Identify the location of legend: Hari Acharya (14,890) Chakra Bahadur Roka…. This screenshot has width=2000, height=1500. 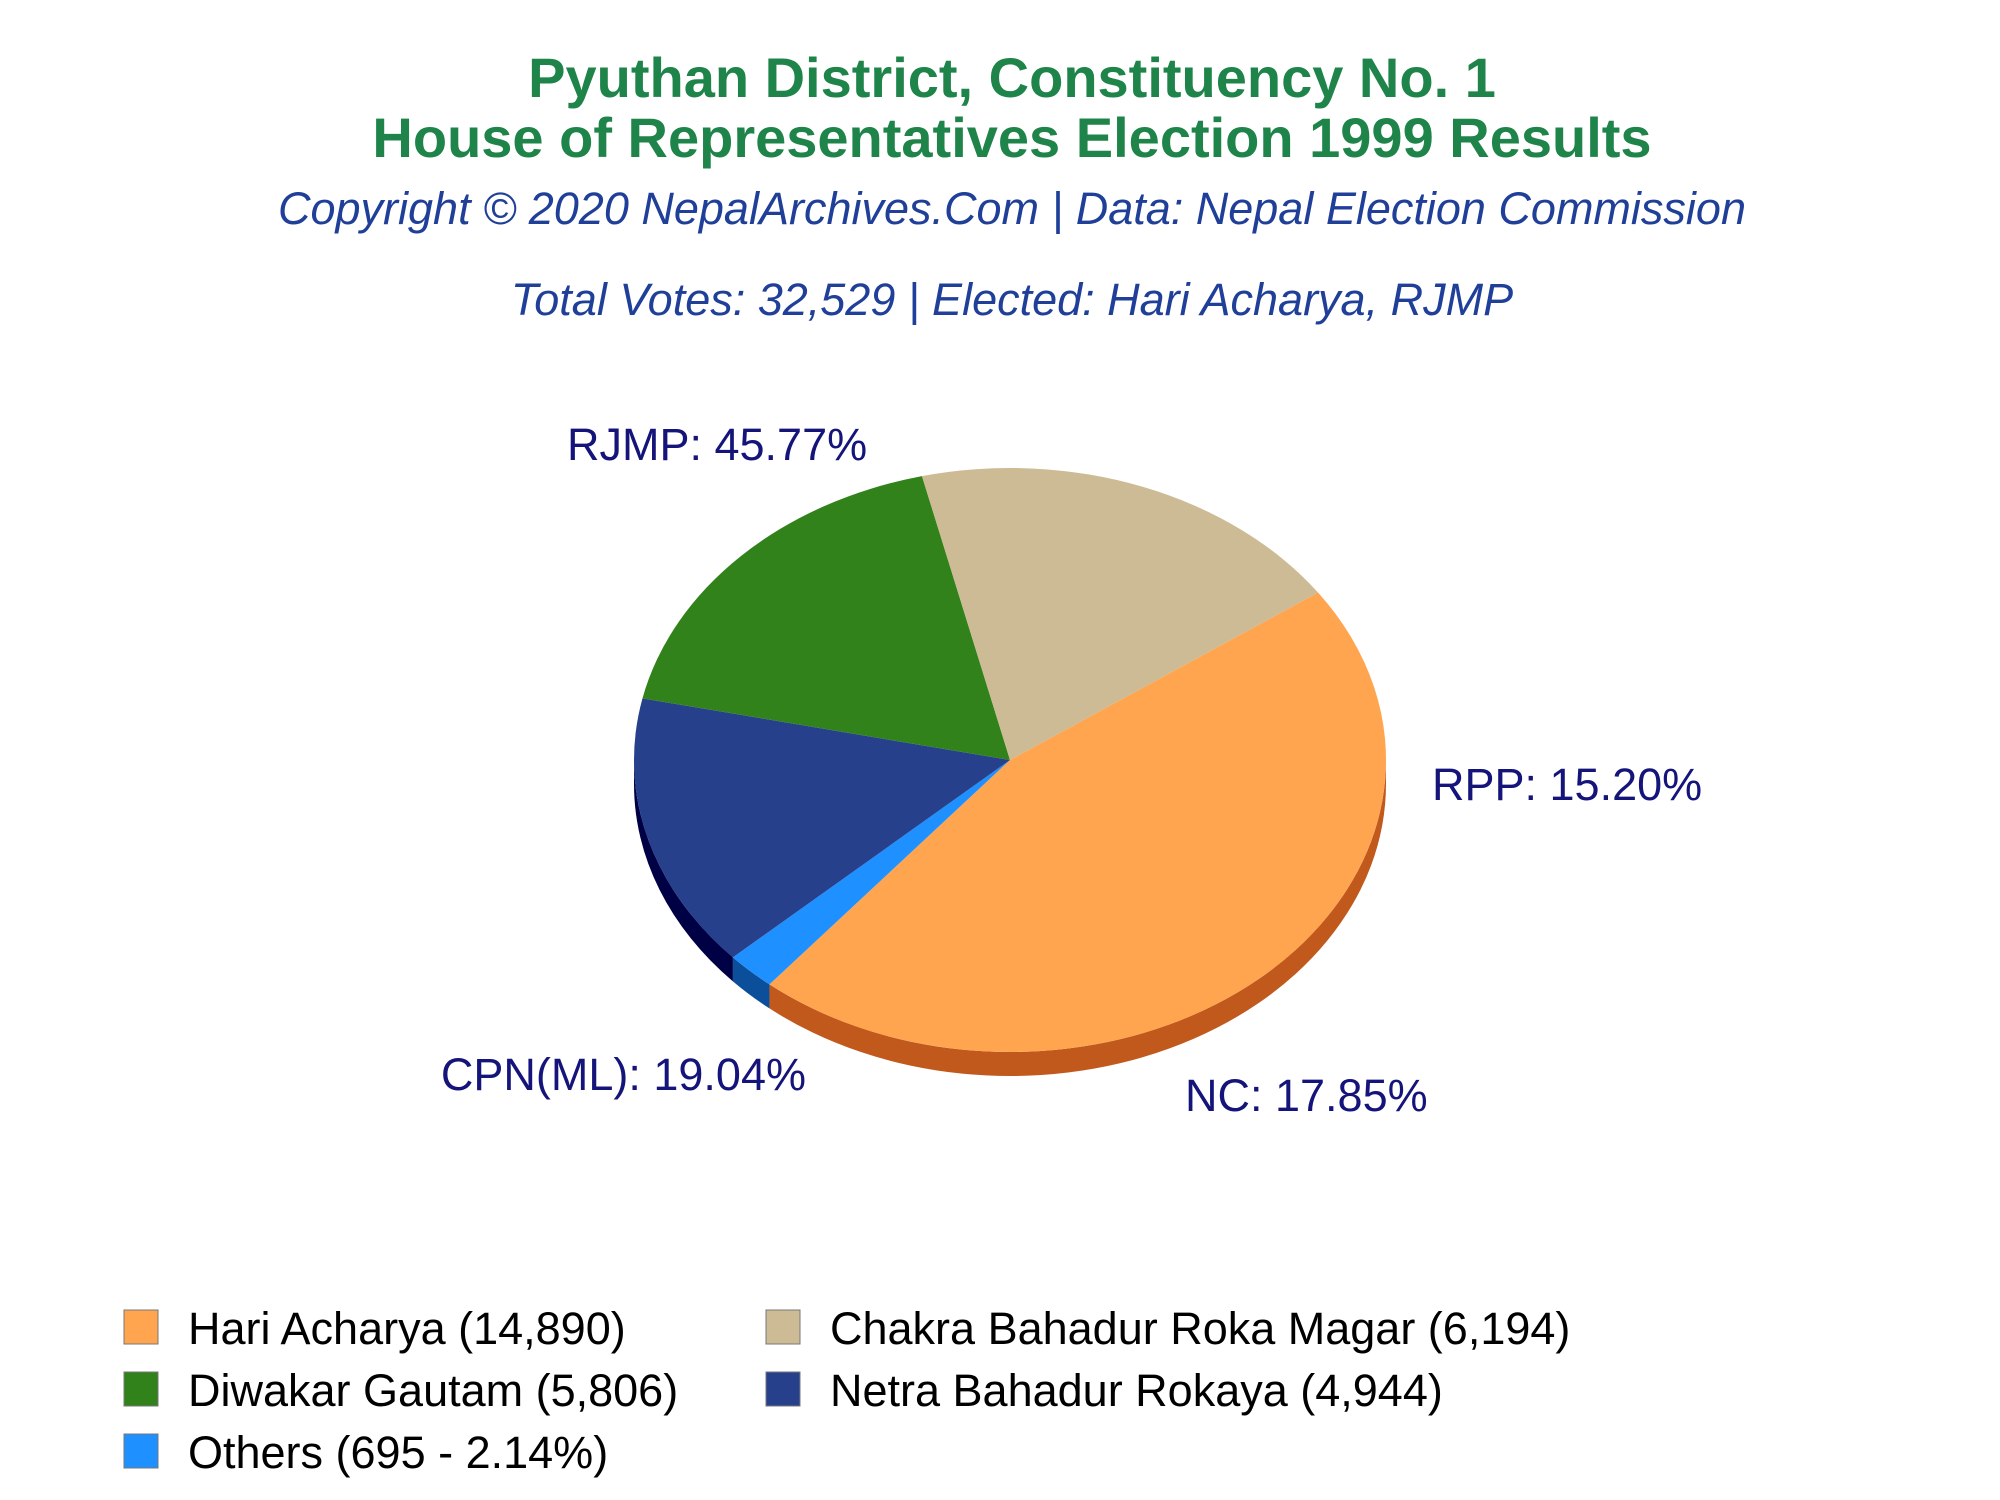
(846, 1390).